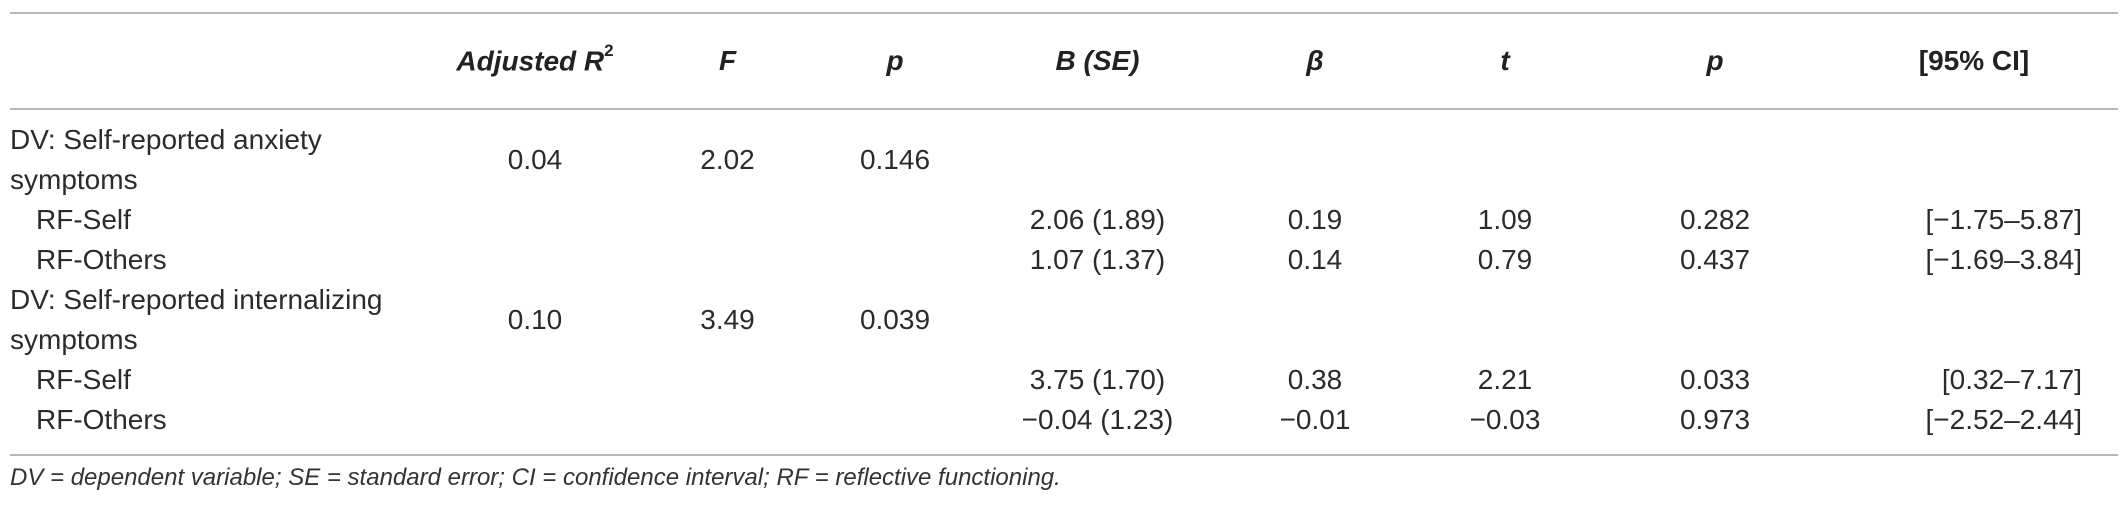 Image resolution: width=2124 pixels, height=508 pixels. I want to click on cell-beta: 0.19, so click(1315, 219).